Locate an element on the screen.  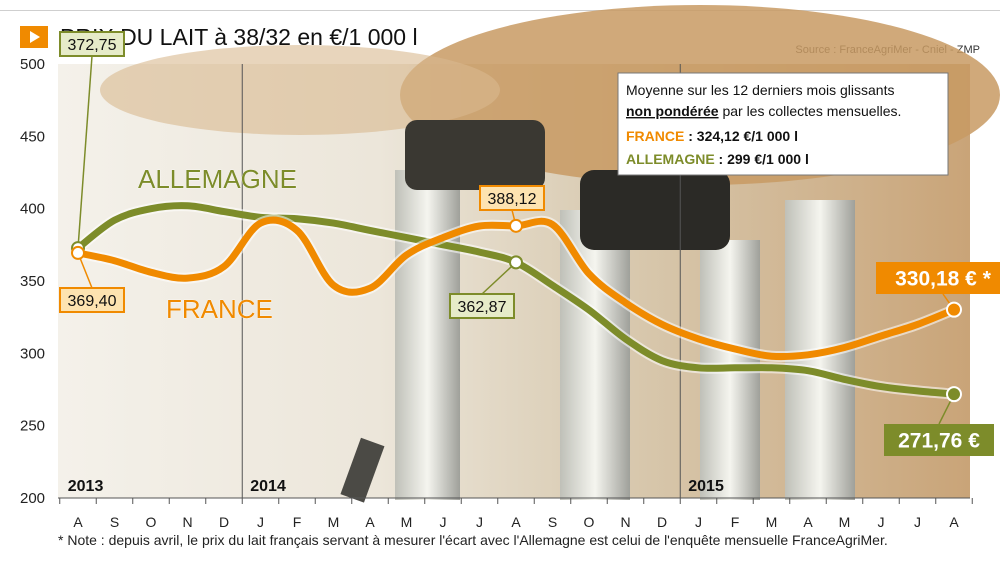
info-france-value: : 324,12 €/1 000 l is located at coordinates (741, 136).